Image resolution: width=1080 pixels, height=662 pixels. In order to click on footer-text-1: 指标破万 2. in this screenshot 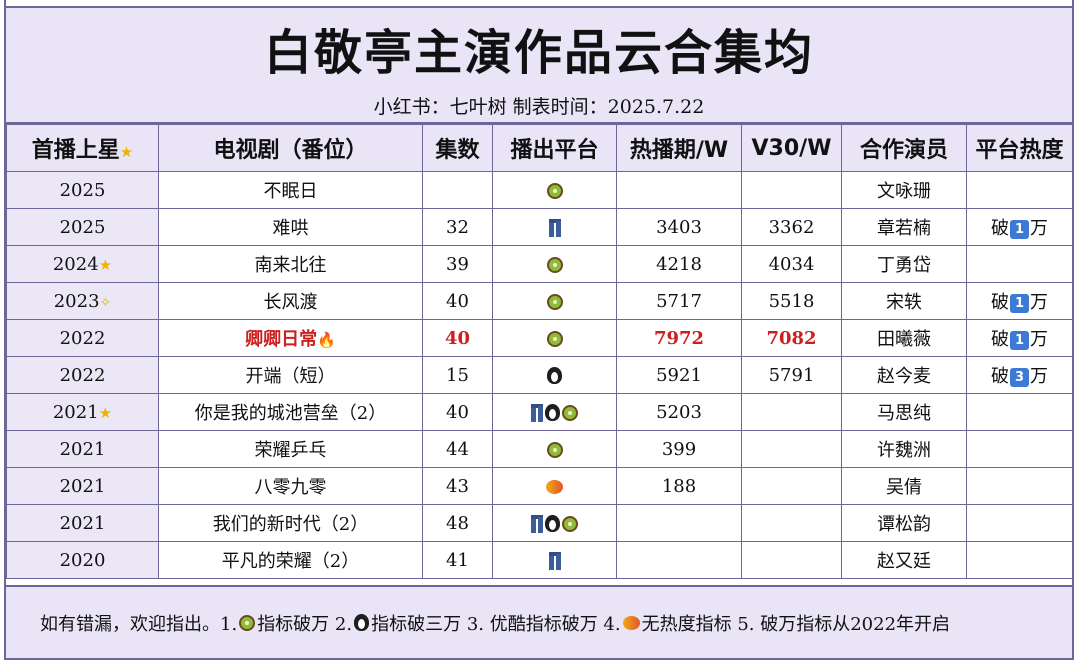, I will do `click(305, 624)`.